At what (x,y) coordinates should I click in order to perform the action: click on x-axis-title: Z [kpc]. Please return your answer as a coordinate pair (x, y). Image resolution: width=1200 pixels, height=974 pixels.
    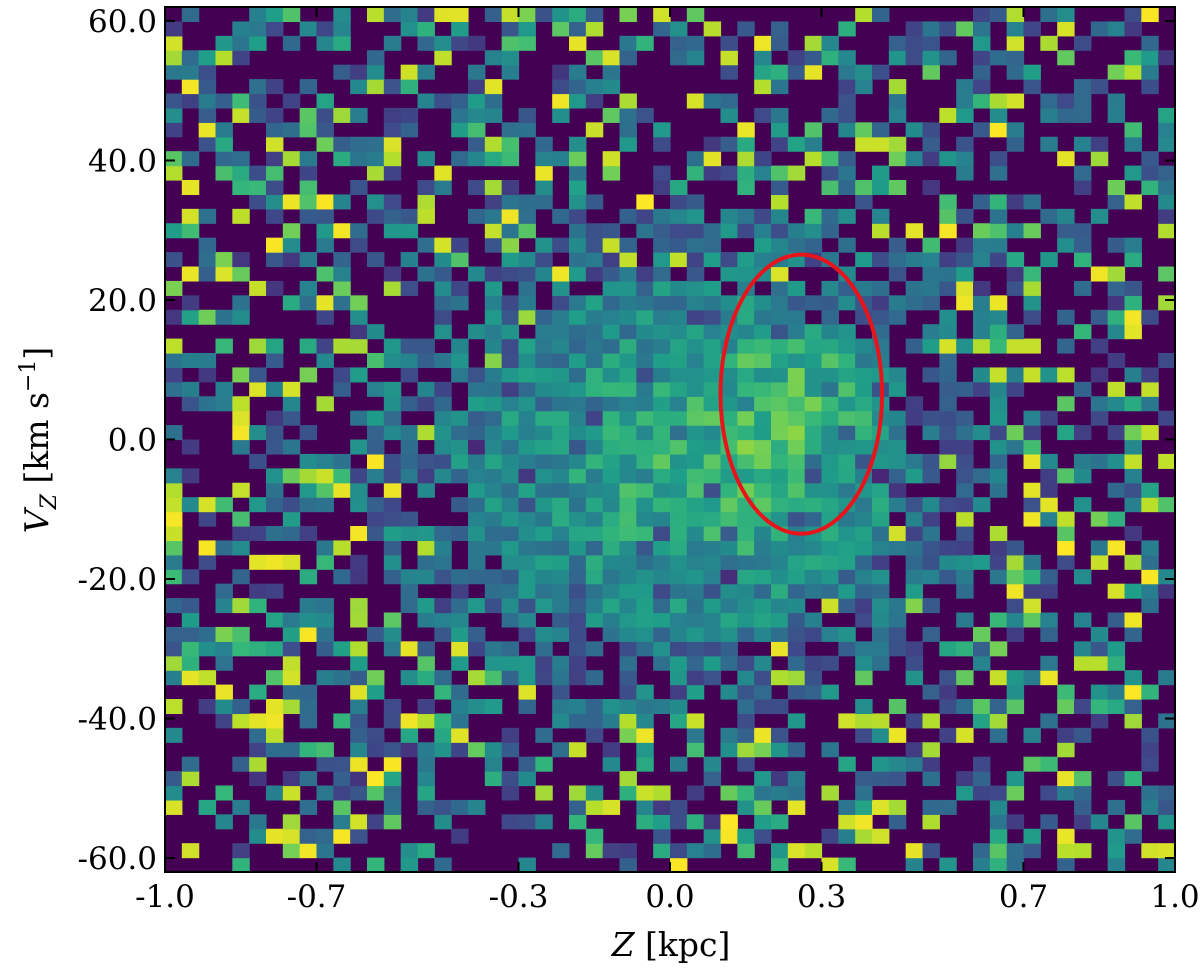
    Looking at the image, I should click on (671, 944).